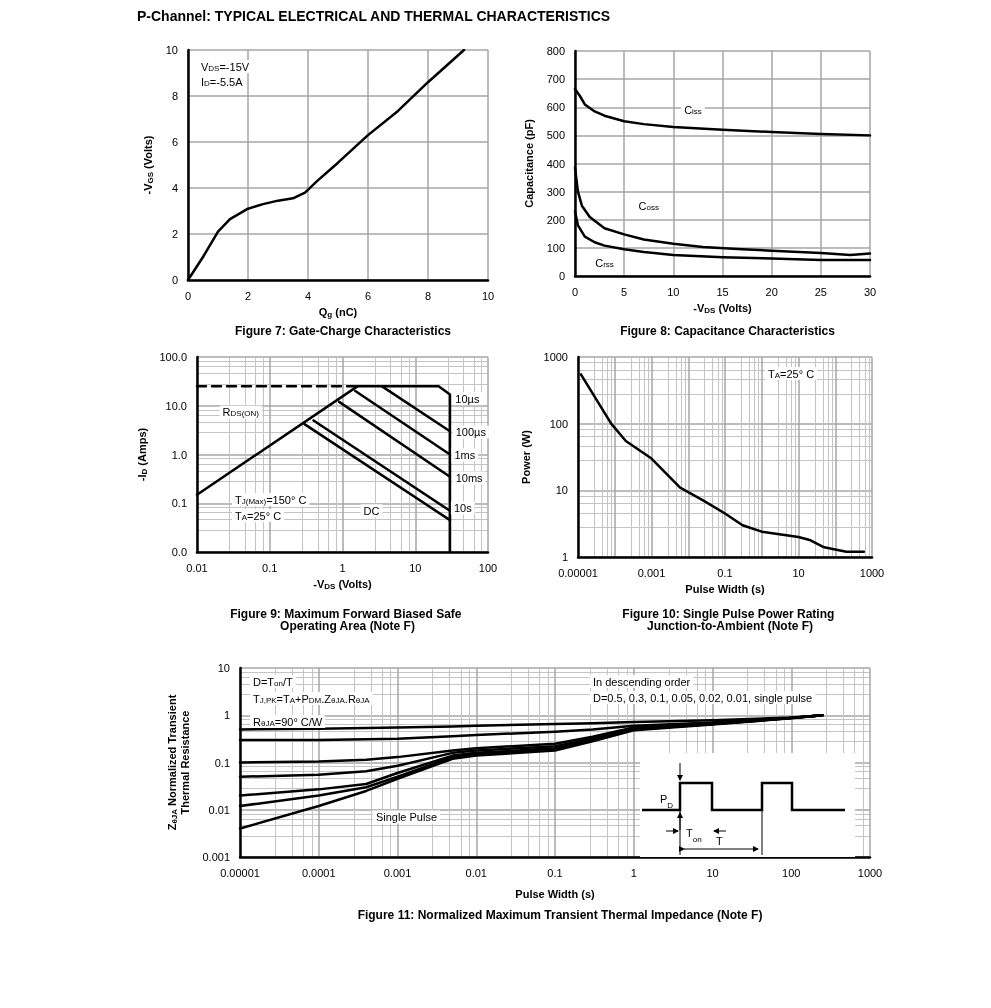 The height and width of the screenshot is (1008, 991). What do you see at coordinates (555, 79) in the screenshot?
I see `y-tick-label: 700` at bounding box center [555, 79].